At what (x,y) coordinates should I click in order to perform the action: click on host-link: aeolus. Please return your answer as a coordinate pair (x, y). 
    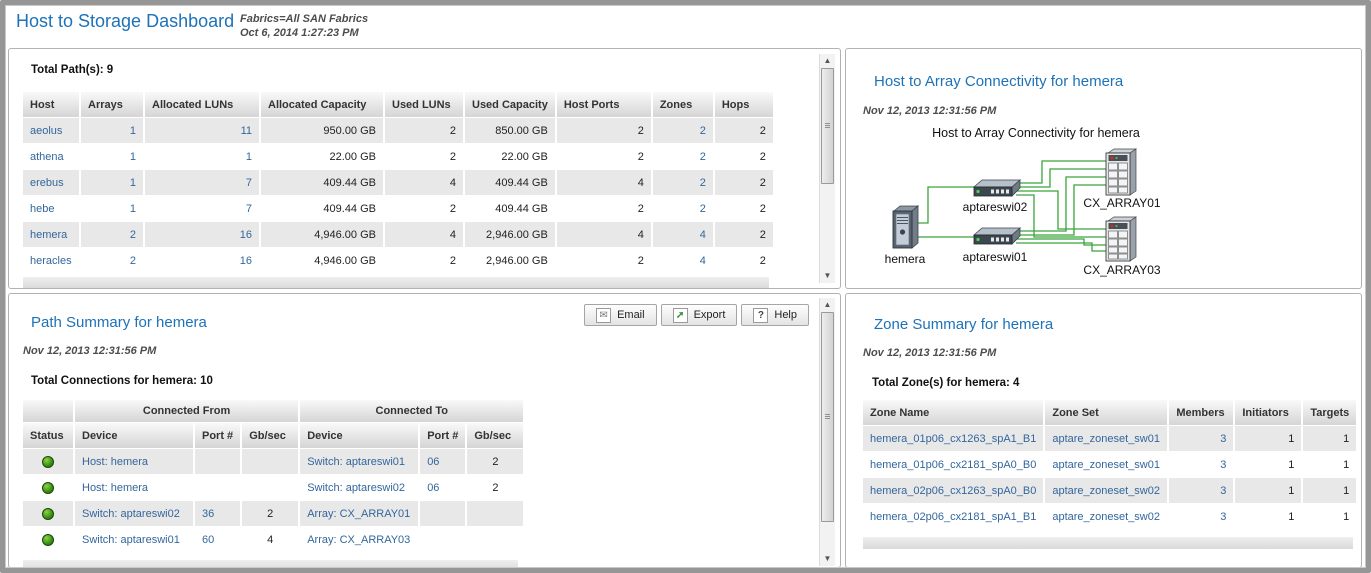
    Looking at the image, I should click on (51, 130).